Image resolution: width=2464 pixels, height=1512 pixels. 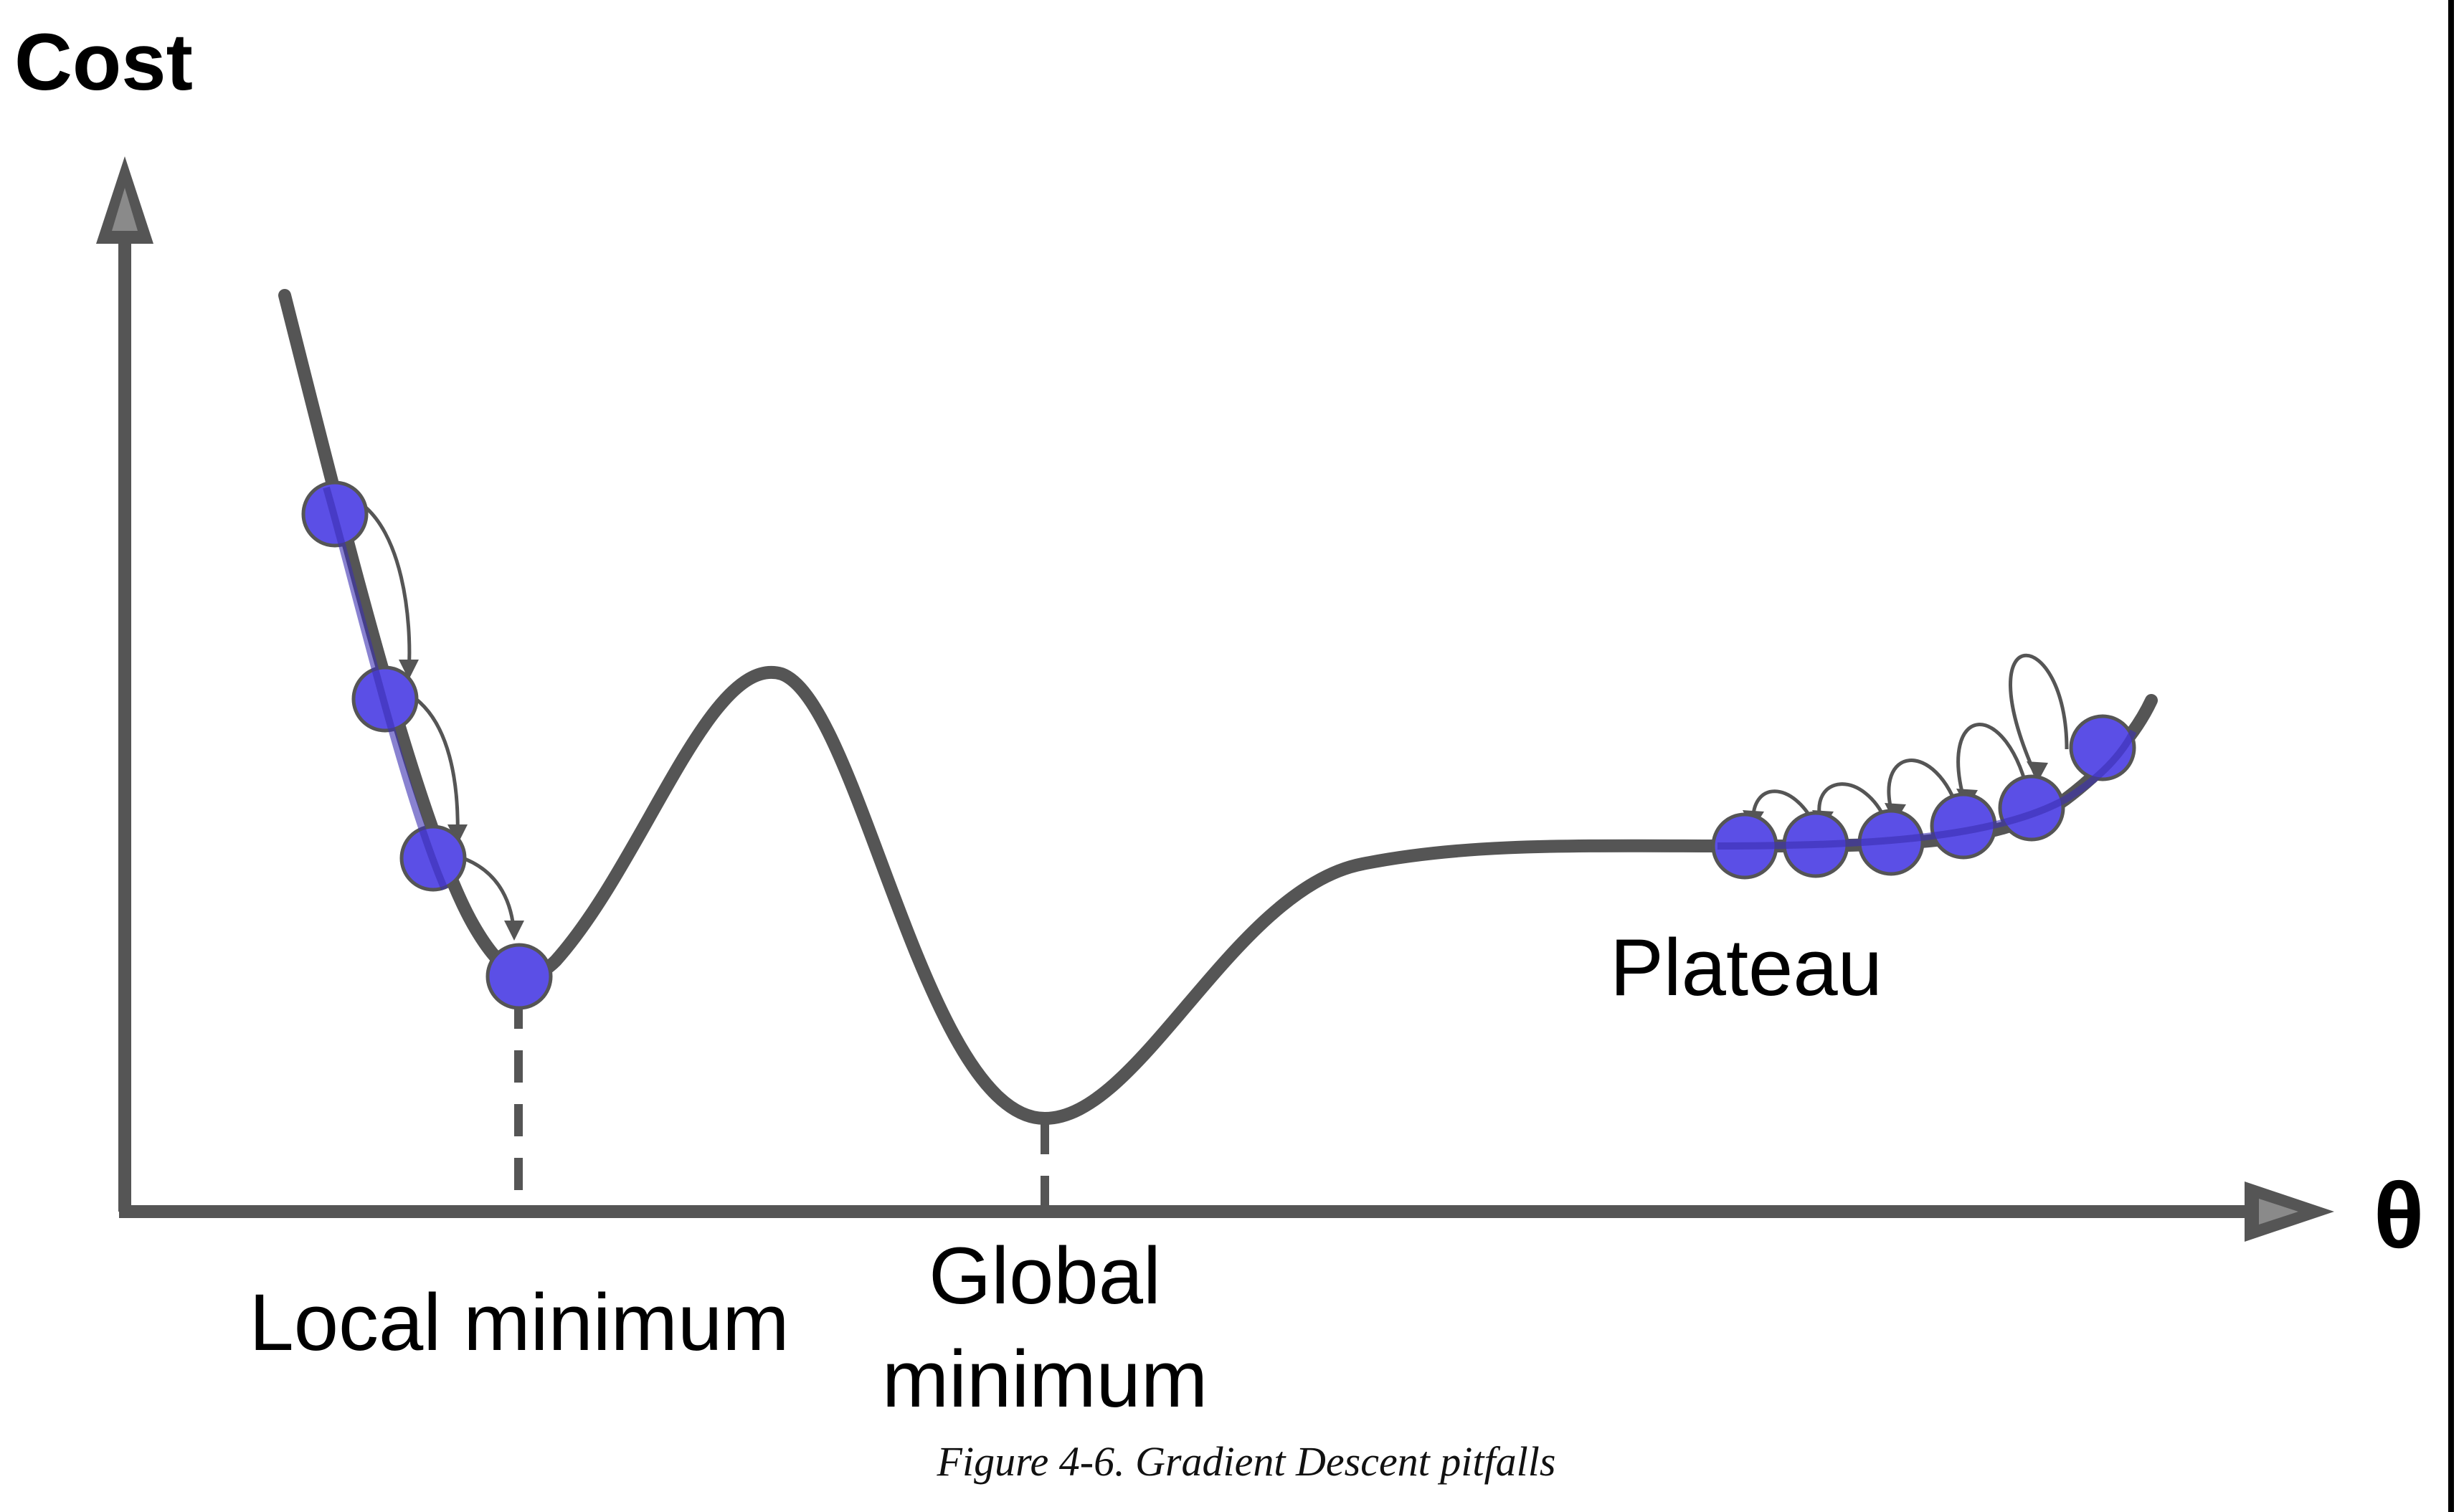 What do you see at coordinates (103, 62) in the screenshot?
I see `y-axis-label: Cost` at bounding box center [103, 62].